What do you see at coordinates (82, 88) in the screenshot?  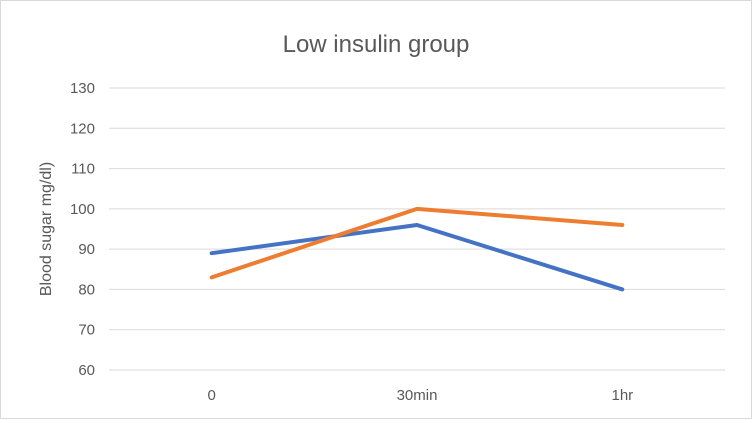 I see `y-tick-label: 130` at bounding box center [82, 88].